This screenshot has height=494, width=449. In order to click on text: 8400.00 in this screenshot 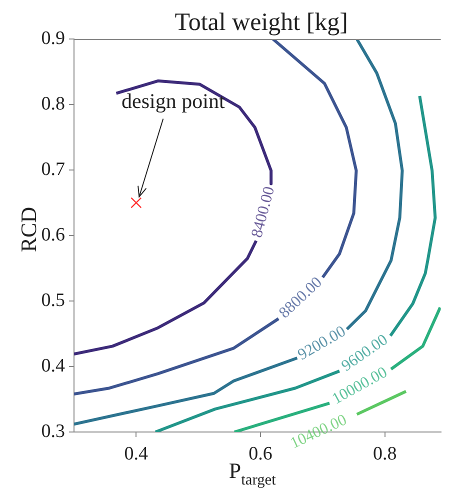, I will do `click(263, 212)`.